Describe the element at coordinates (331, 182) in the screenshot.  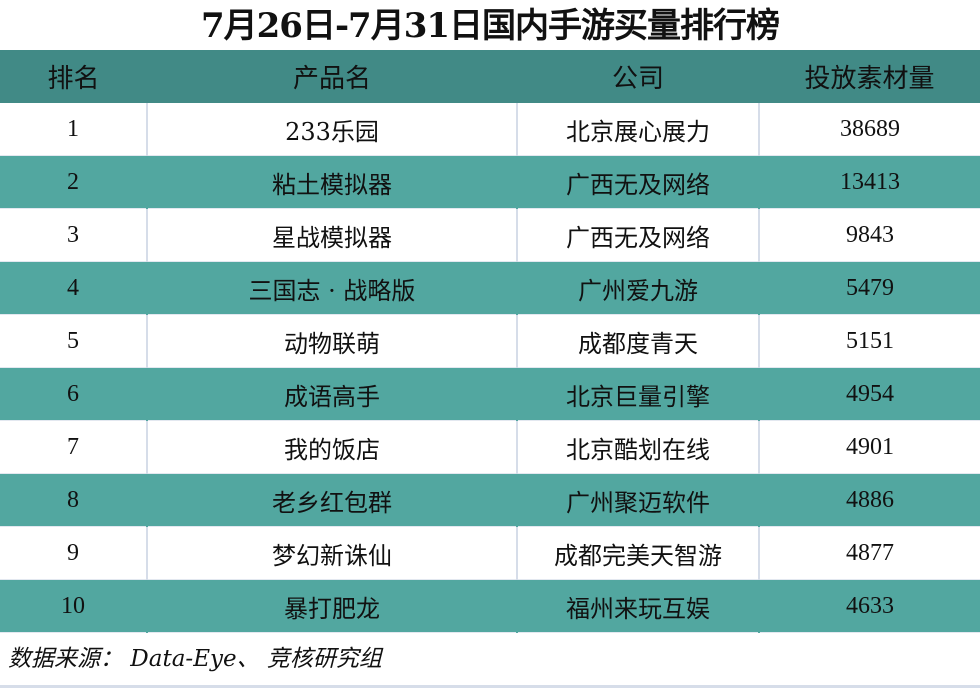
I see `product-cell: 粘土模拟器` at that location.